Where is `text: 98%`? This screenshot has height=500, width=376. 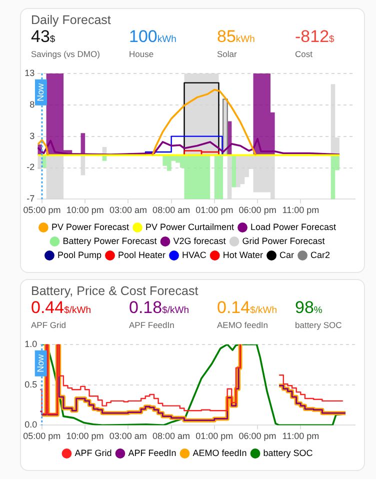 text: 98% is located at coordinates (308, 307).